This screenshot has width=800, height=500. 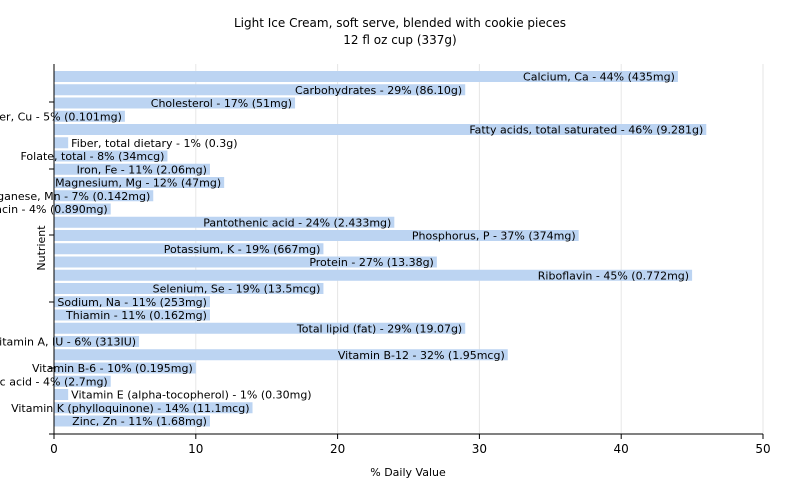 I want to click on bar-data-label: Magnesium, Mg - 12% (47mg), so click(x=138, y=183).